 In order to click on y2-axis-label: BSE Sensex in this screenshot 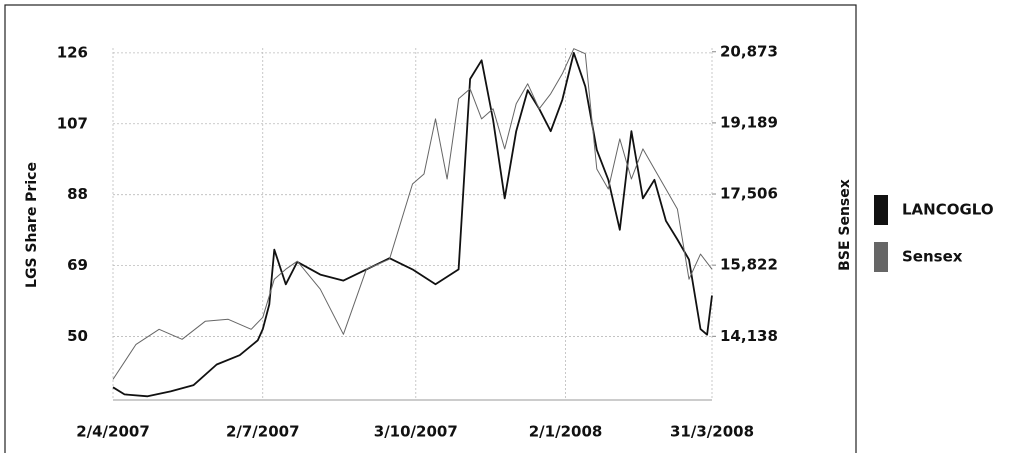, I will do `click(845, 225)`.